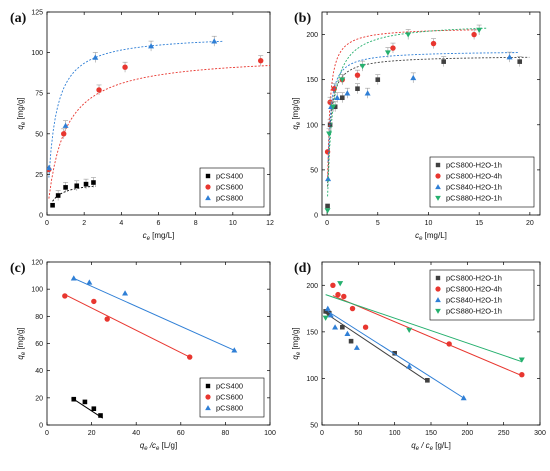  Describe the element at coordinates (181, 433) in the screenshot. I see `x-tick-label: 60` at that location.